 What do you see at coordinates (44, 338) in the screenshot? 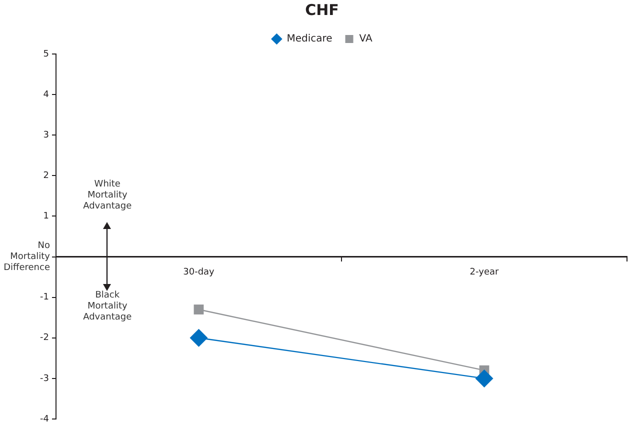
I see `y-tick-label: -2` at bounding box center [44, 338].